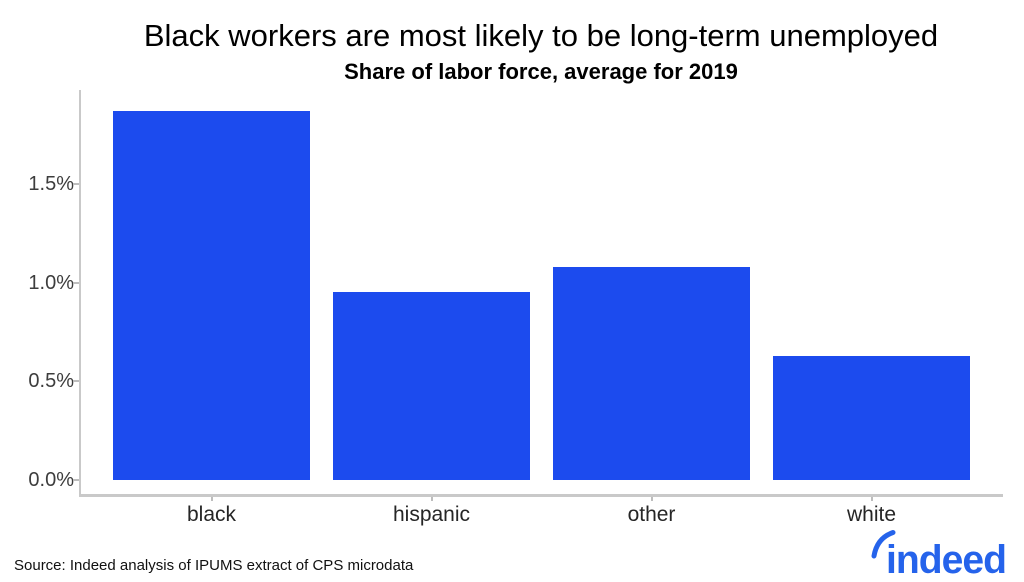 This screenshot has width=1024, height=582. I want to click on bar-hispanic, so click(431, 386).